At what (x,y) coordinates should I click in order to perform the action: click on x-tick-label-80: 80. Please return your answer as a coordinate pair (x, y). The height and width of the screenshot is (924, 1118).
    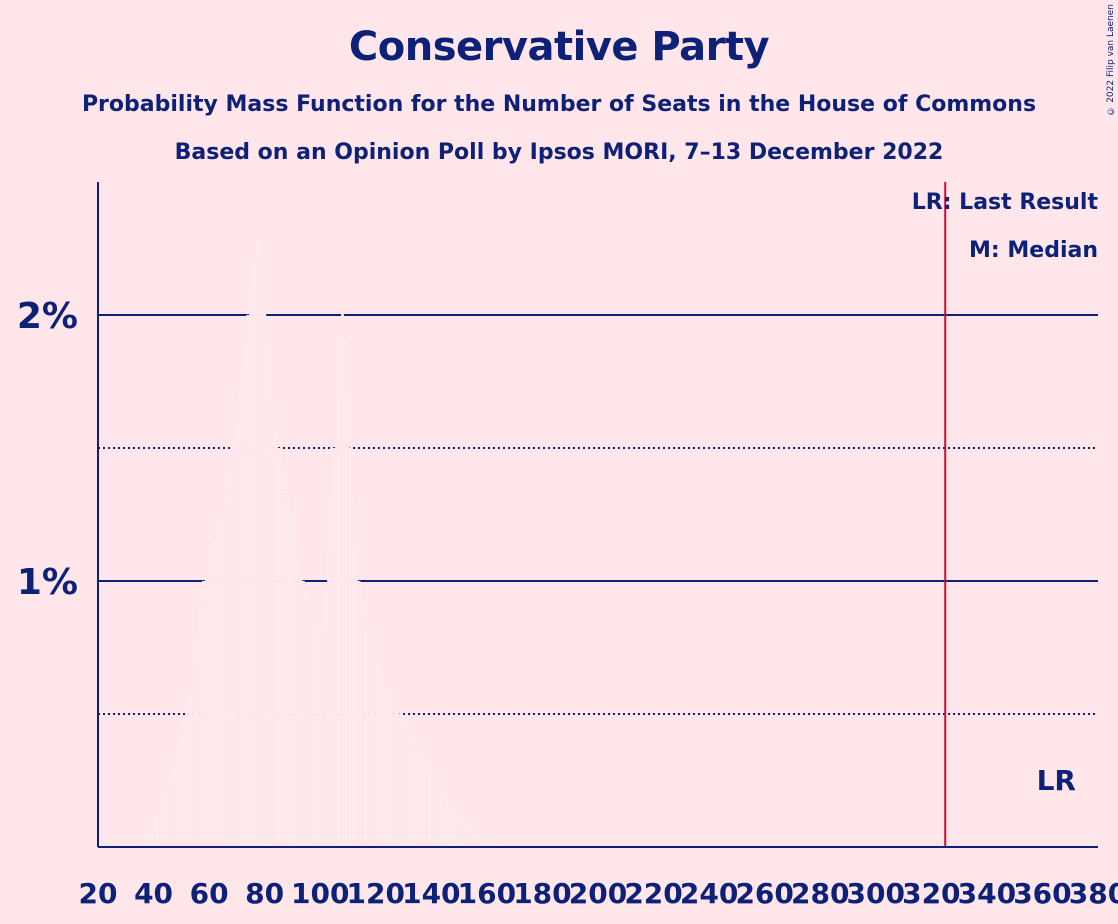
    Looking at the image, I should click on (264, 893).